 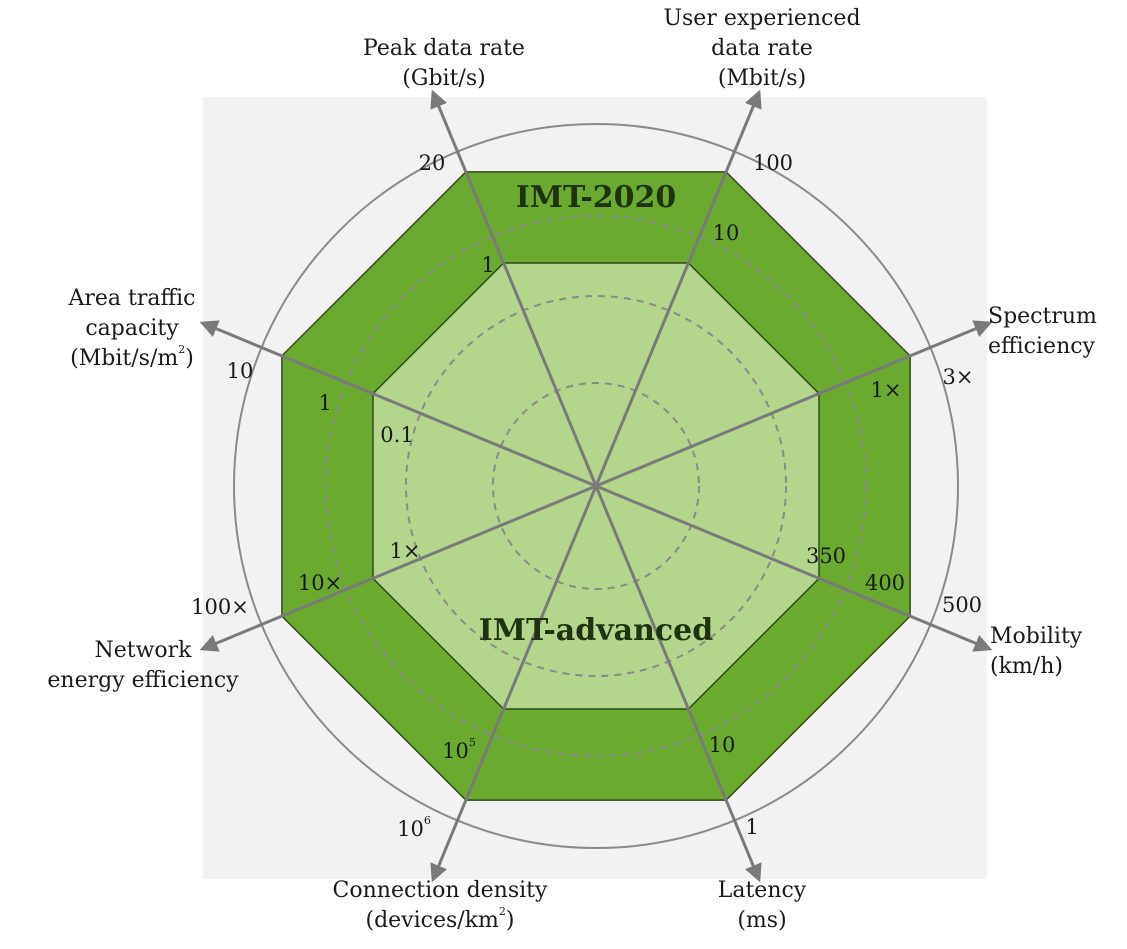 I want to click on tick-connection-imt-2020: 106, so click(x=414, y=827).